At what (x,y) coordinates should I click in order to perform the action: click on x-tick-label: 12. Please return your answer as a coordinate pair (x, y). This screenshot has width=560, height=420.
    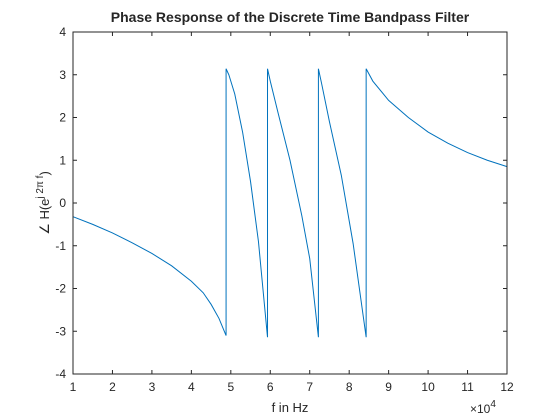
    Looking at the image, I should click on (507, 387).